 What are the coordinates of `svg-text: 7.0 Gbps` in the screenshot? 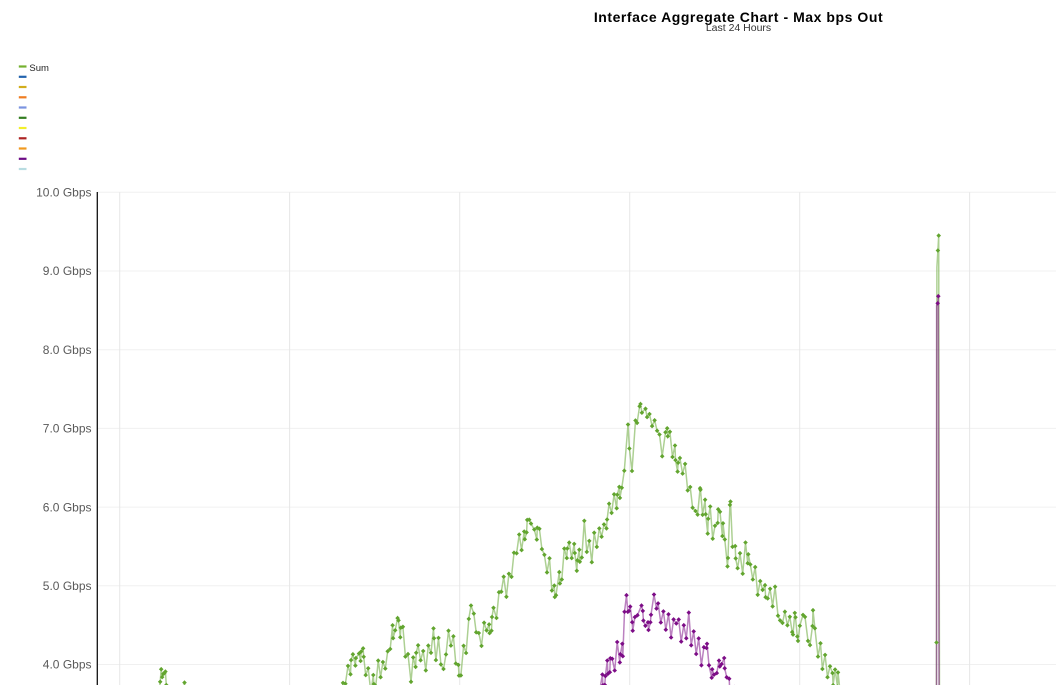 It's located at (67, 429).